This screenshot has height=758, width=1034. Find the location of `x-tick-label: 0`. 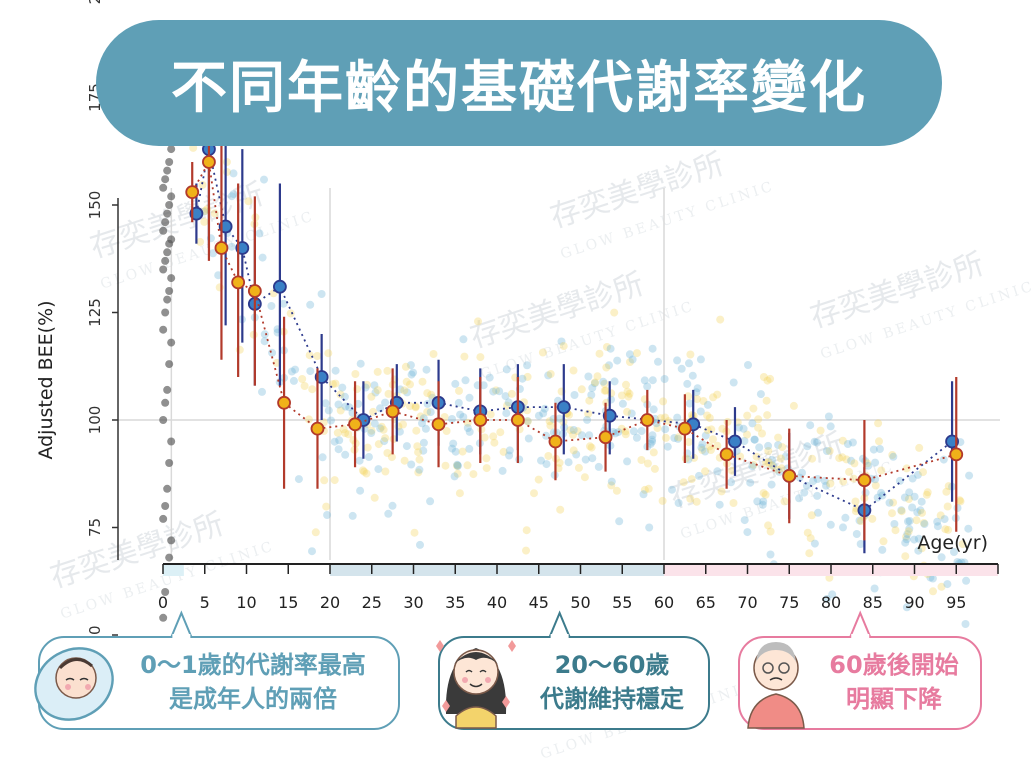

x-tick-label: 0 is located at coordinates (163, 602).